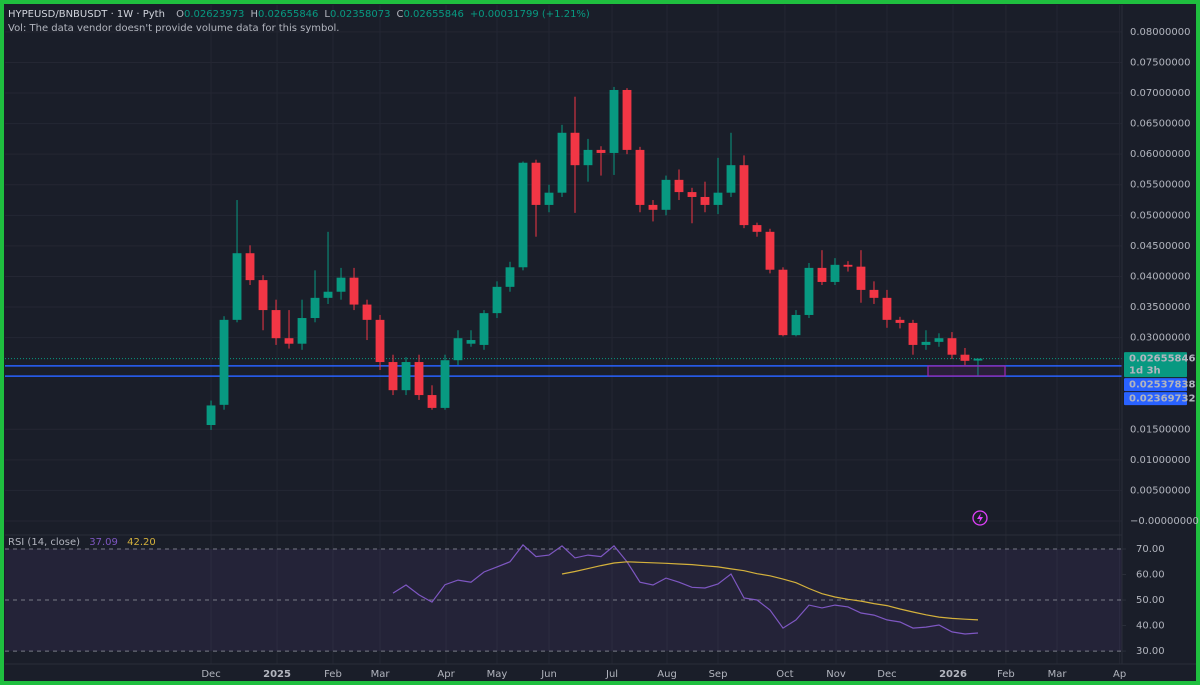 Image resolution: width=1200 pixels, height=685 pixels. I want to click on rsi-legend: RSI (14, close) 37.09 42.20, so click(82, 542).